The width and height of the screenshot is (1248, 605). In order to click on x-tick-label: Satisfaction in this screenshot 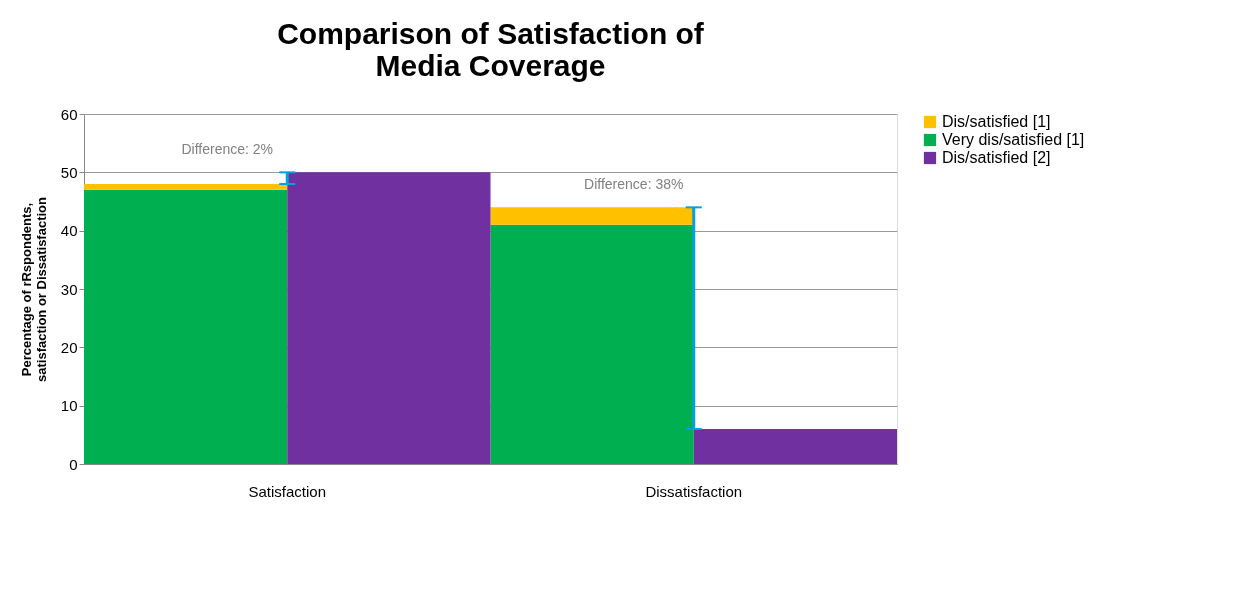, I will do `click(287, 491)`.